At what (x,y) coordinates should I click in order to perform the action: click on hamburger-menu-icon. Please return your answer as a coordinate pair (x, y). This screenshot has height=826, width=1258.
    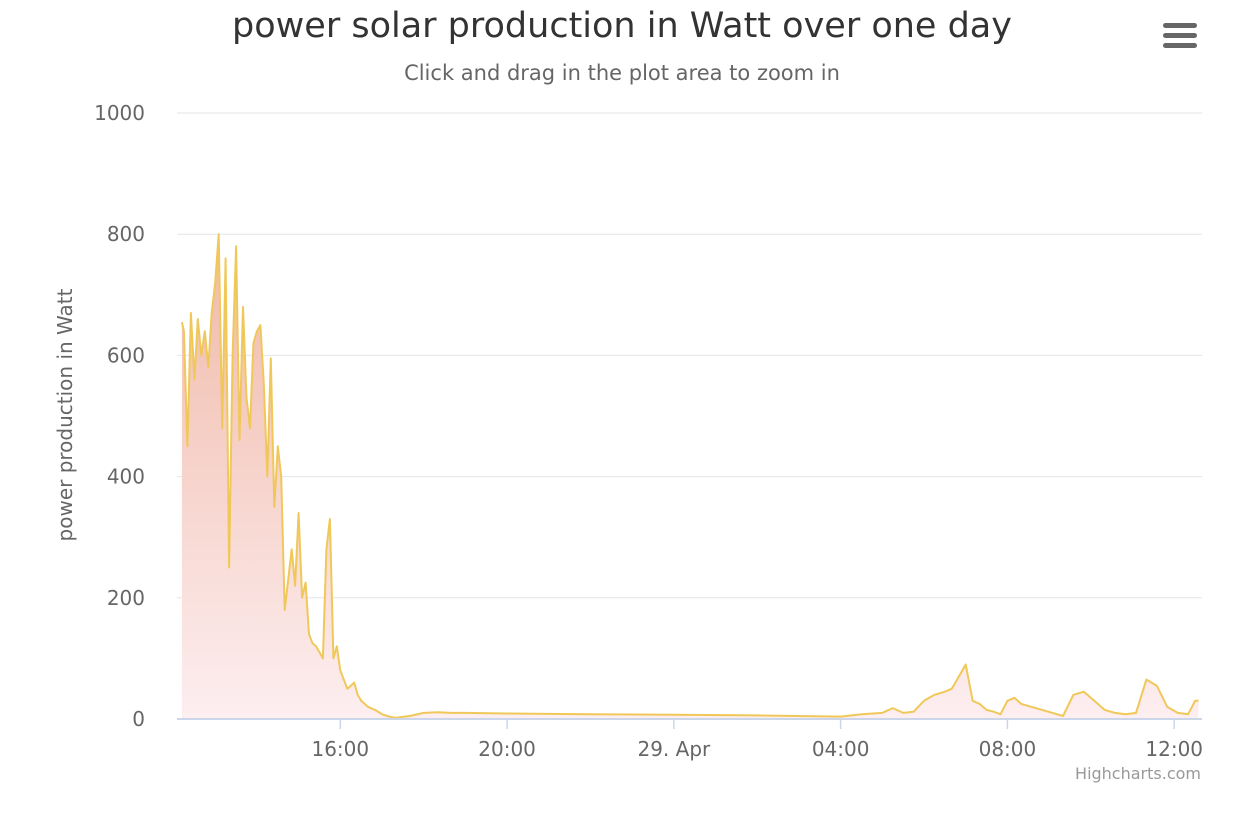
    Looking at the image, I should click on (1180, 36).